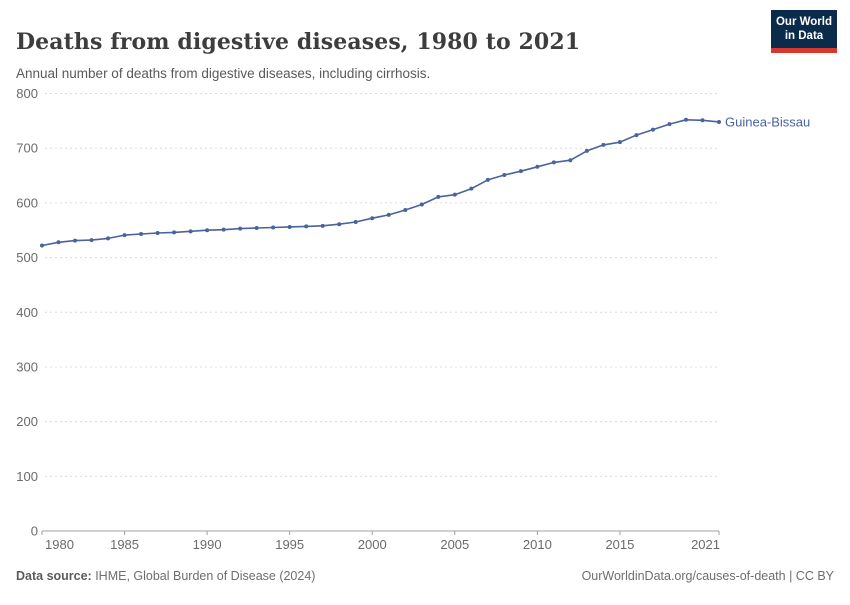  What do you see at coordinates (59, 544) in the screenshot?
I see `x-tick-label: 1980` at bounding box center [59, 544].